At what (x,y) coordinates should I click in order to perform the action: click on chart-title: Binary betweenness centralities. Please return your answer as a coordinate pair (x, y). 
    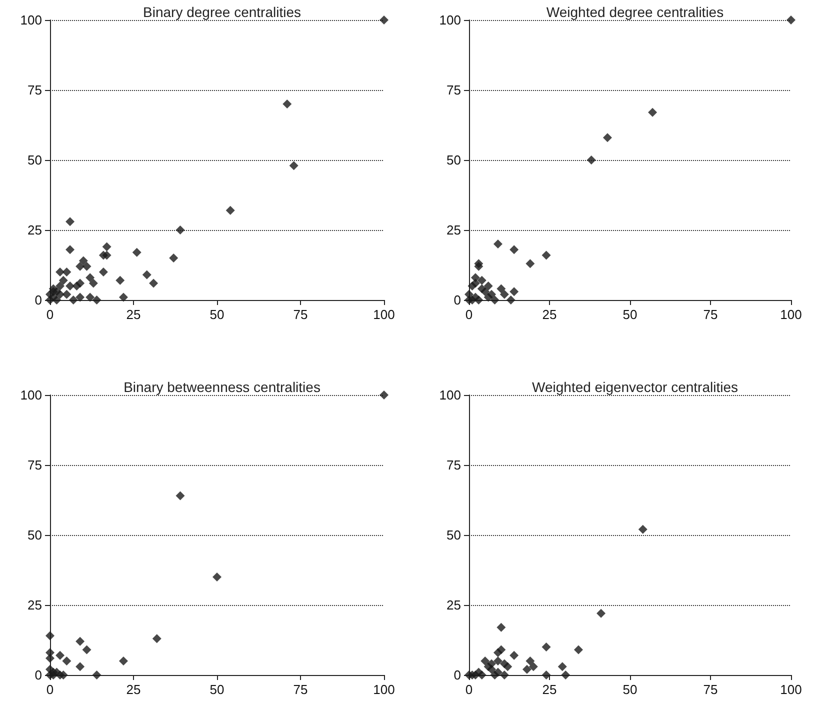
    Looking at the image, I should click on (222, 387).